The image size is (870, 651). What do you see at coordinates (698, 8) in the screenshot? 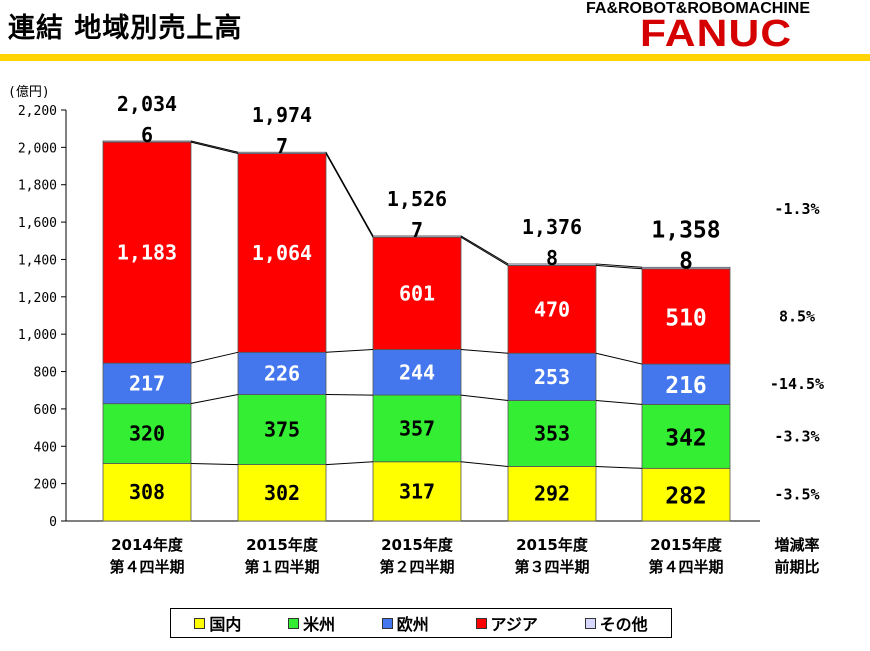
I see `brand-tagline: FA&ROBOT&ROBOMACHINE` at bounding box center [698, 8].